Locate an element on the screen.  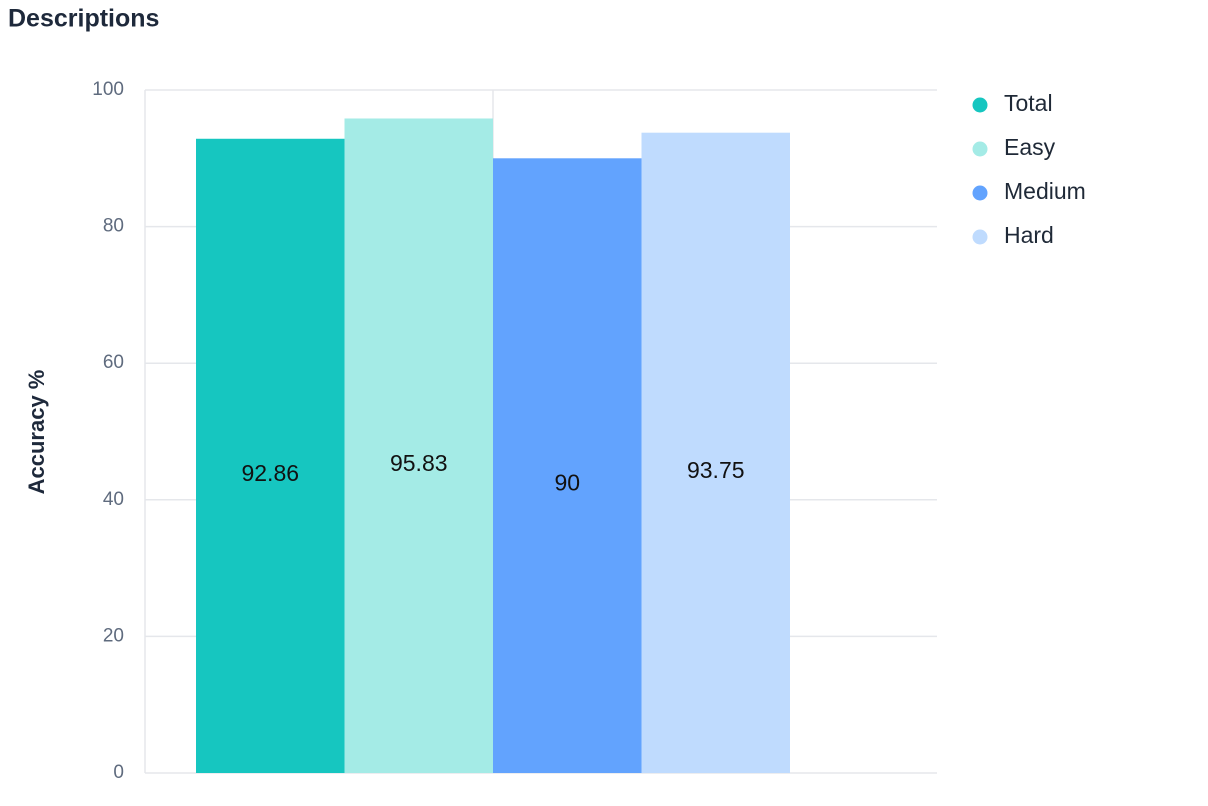
legend-label: Medium is located at coordinates (1045, 191).